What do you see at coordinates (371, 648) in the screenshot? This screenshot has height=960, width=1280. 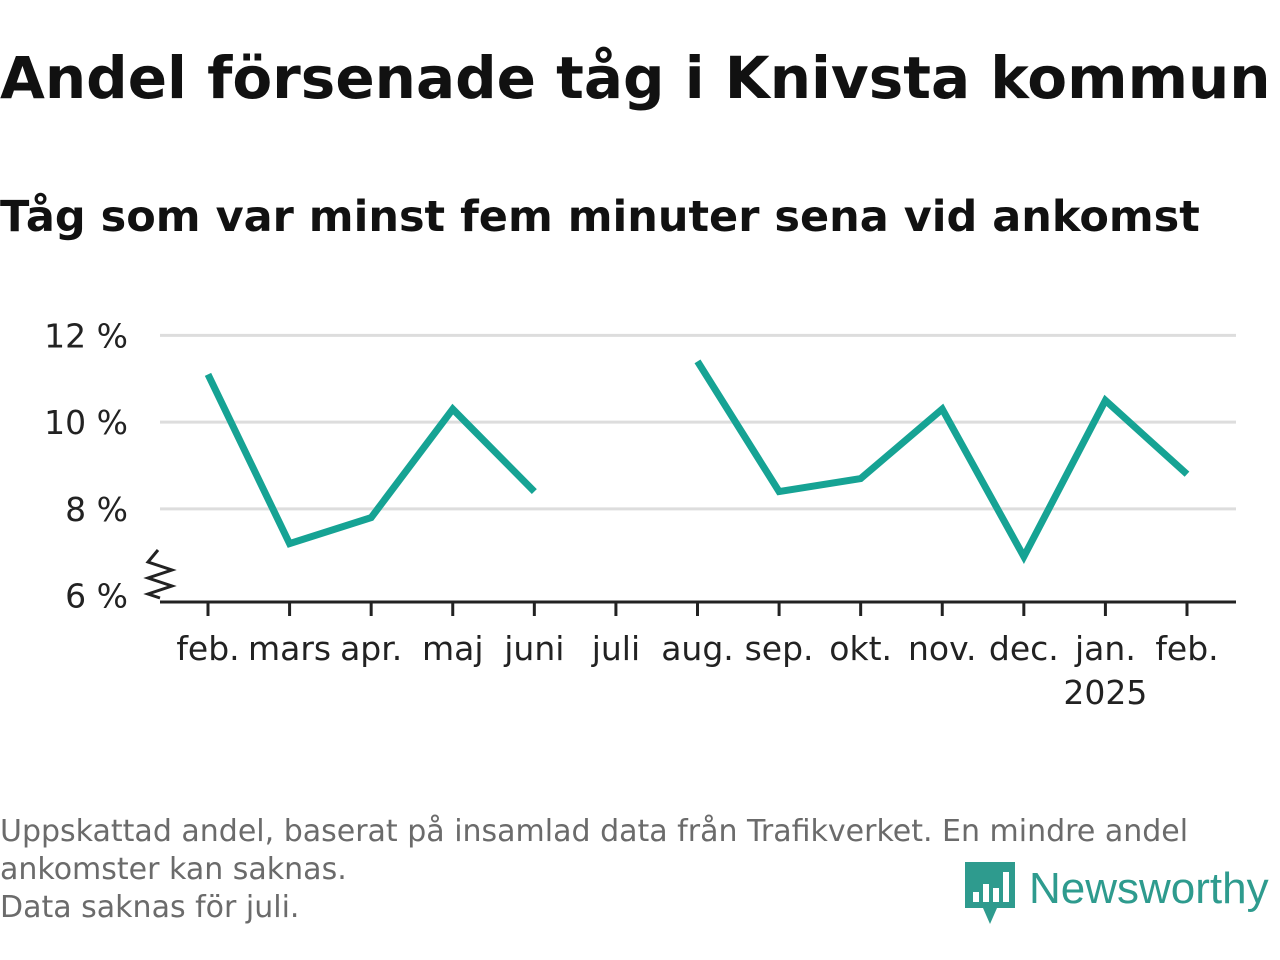 I see `x-tick-label: apr.` at bounding box center [371, 648].